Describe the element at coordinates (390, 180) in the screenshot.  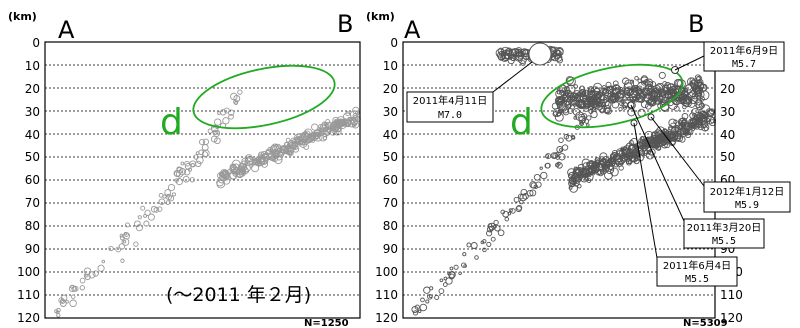
I see `right-tick-60: 60` at that location.